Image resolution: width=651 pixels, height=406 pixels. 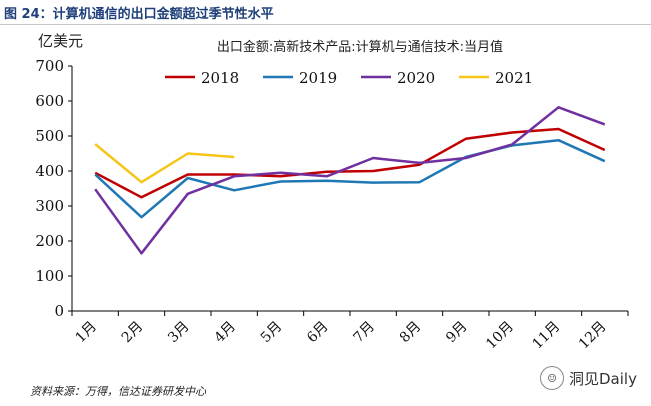 I want to click on series-line-2018, so click(x=350, y=163).